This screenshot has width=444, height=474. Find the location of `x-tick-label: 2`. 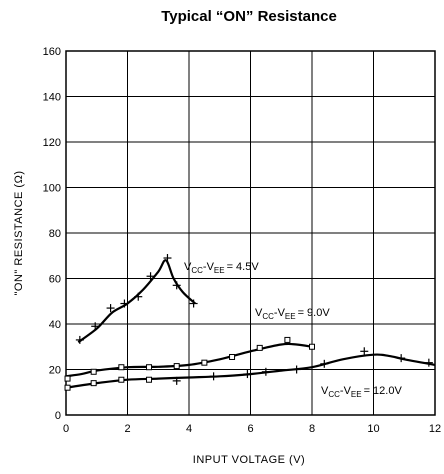

x-tick-label: 2 is located at coordinates (127, 429).